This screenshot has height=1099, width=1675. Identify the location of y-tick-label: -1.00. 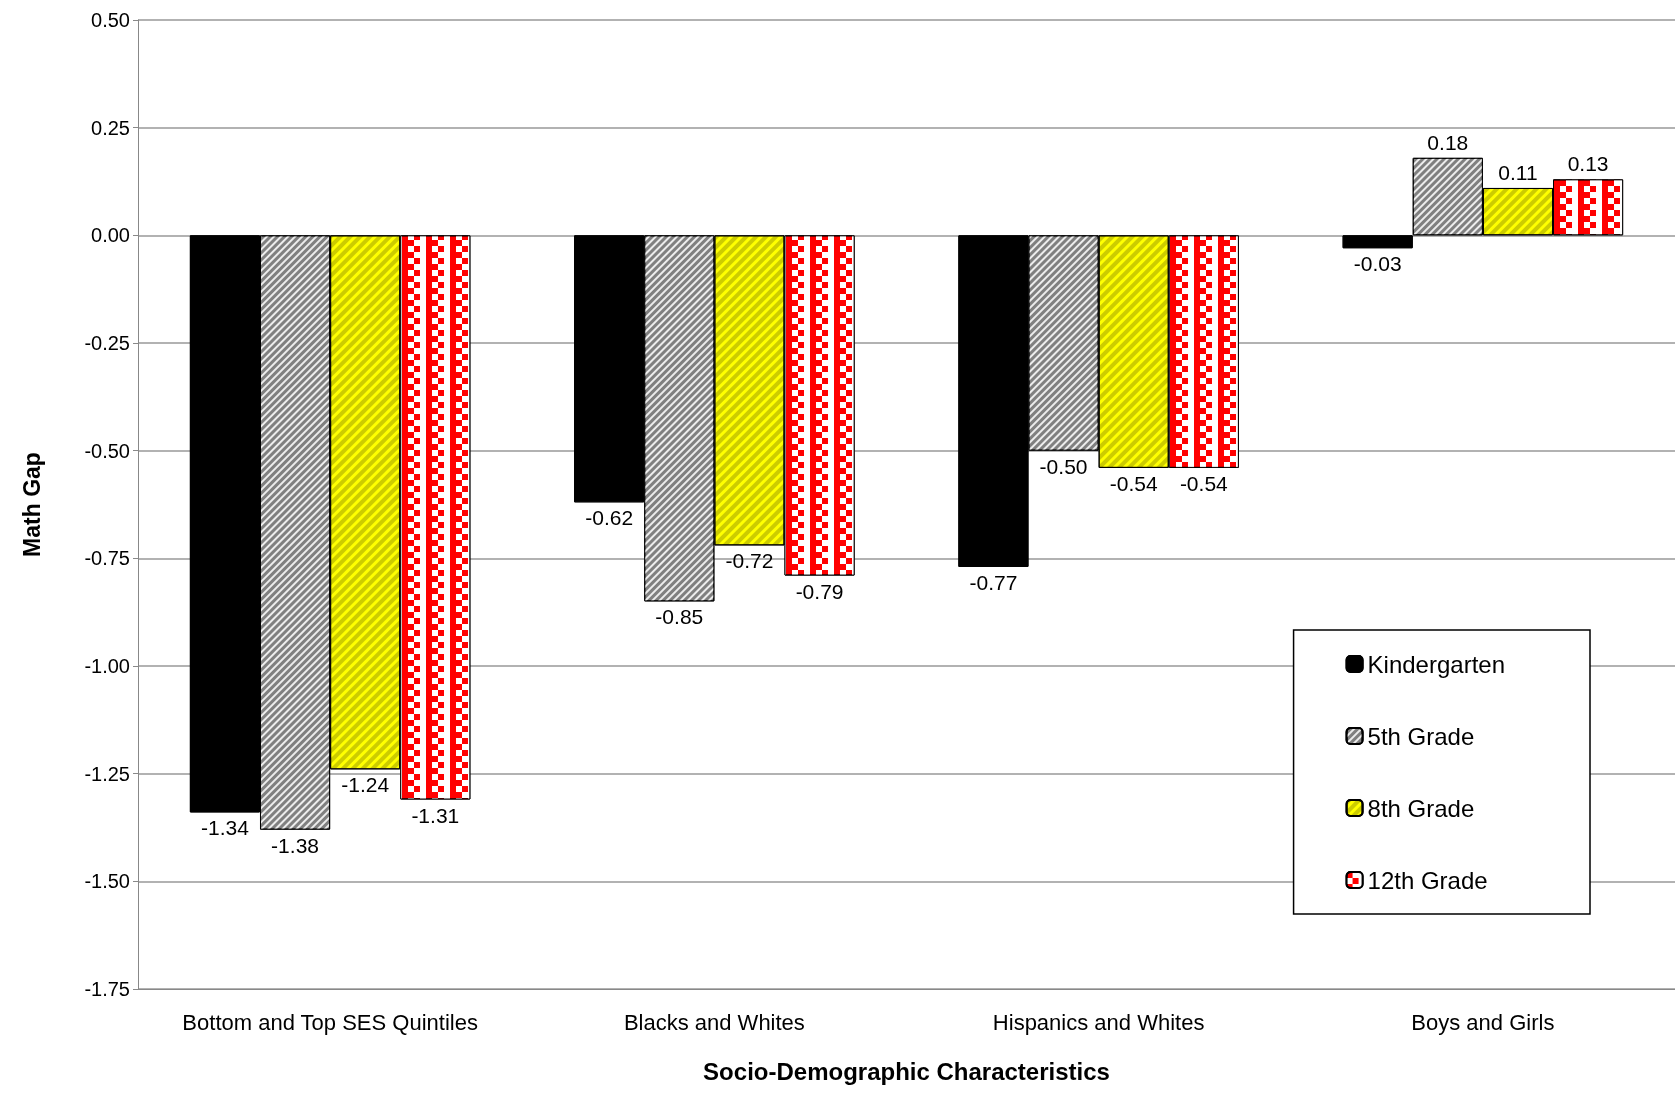
(107, 666).